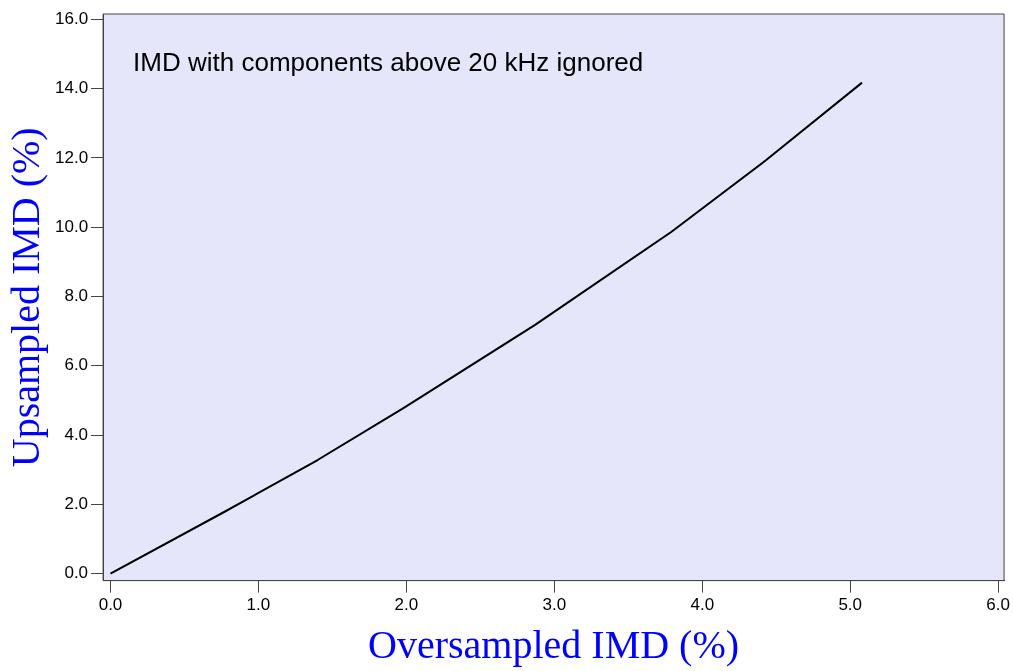  Describe the element at coordinates (406, 605) in the screenshot. I see `x-tick-label: 2.0` at that location.